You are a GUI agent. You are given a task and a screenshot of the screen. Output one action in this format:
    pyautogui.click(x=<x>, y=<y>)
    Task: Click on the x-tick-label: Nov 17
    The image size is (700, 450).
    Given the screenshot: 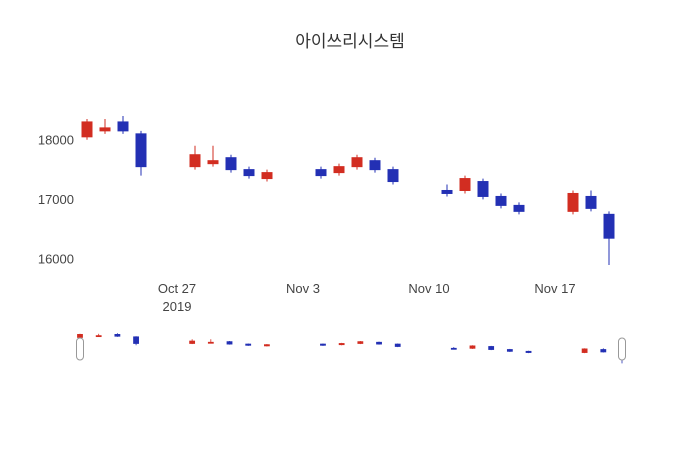 What is the action you would take?
    pyautogui.click(x=554, y=288)
    